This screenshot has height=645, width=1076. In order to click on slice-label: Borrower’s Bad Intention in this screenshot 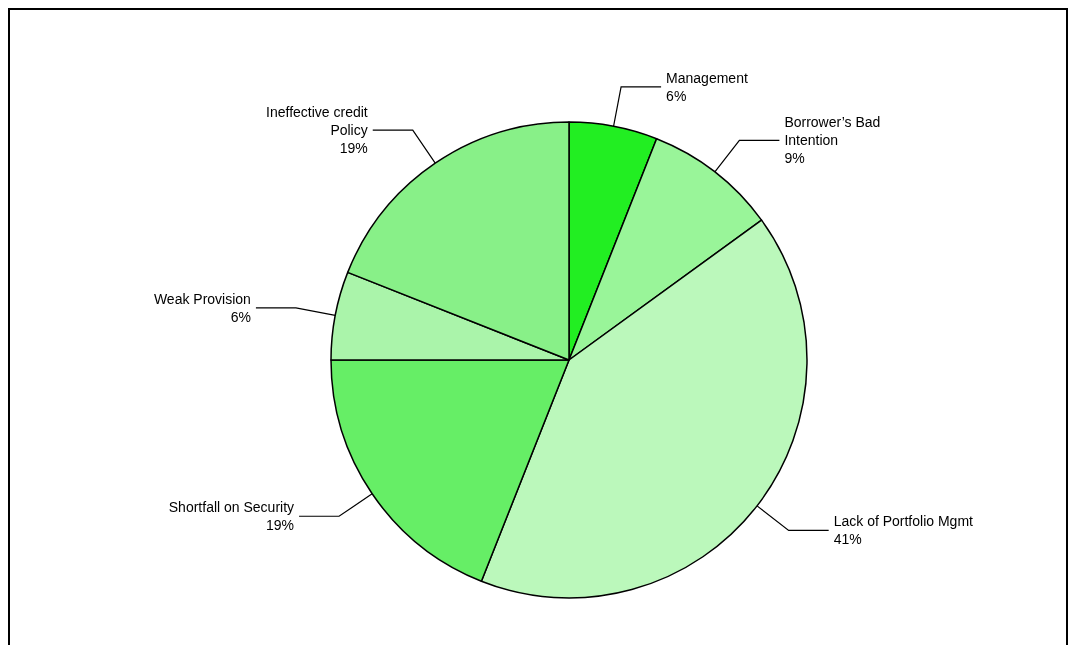, I will do `click(832, 131)`.